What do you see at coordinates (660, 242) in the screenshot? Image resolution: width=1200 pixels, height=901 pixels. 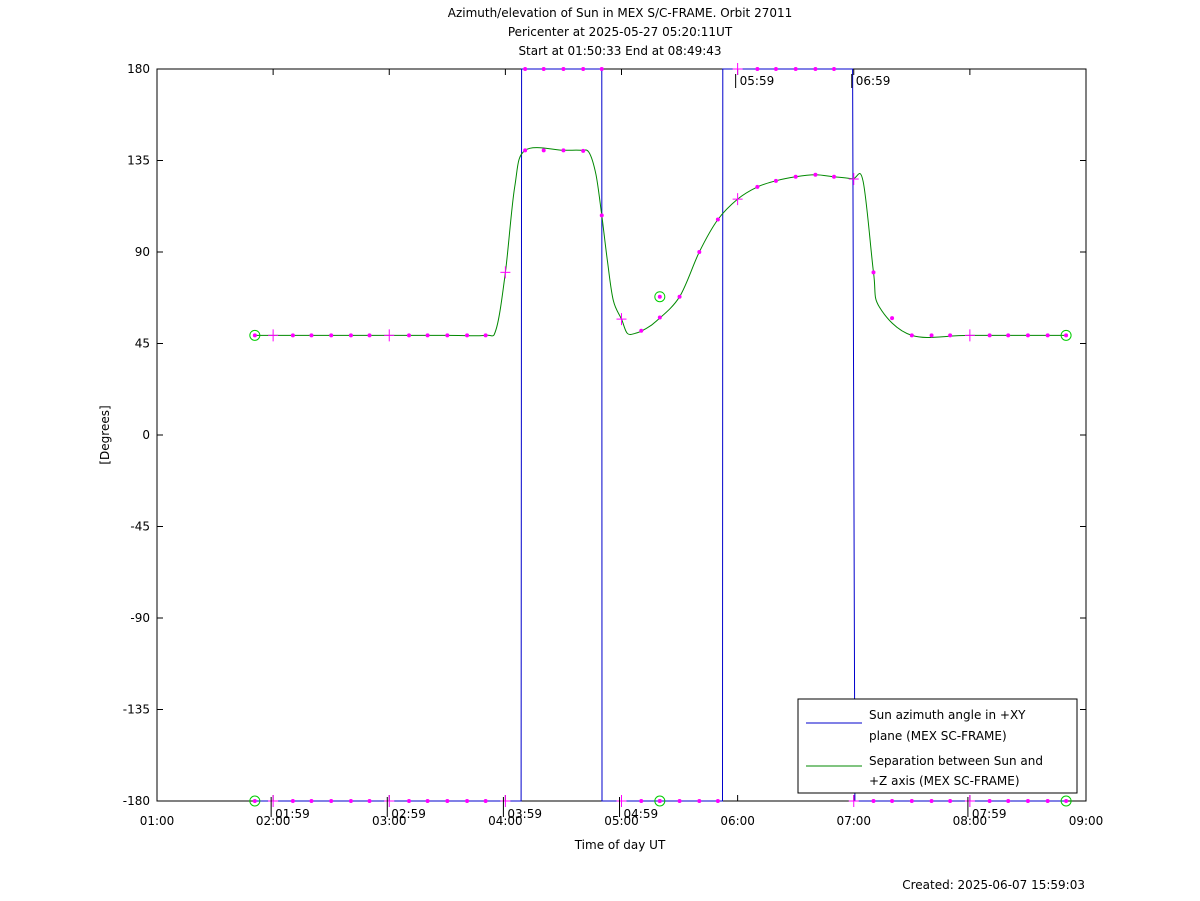 I see `series-line-separation` at bounding box center [660, 242].